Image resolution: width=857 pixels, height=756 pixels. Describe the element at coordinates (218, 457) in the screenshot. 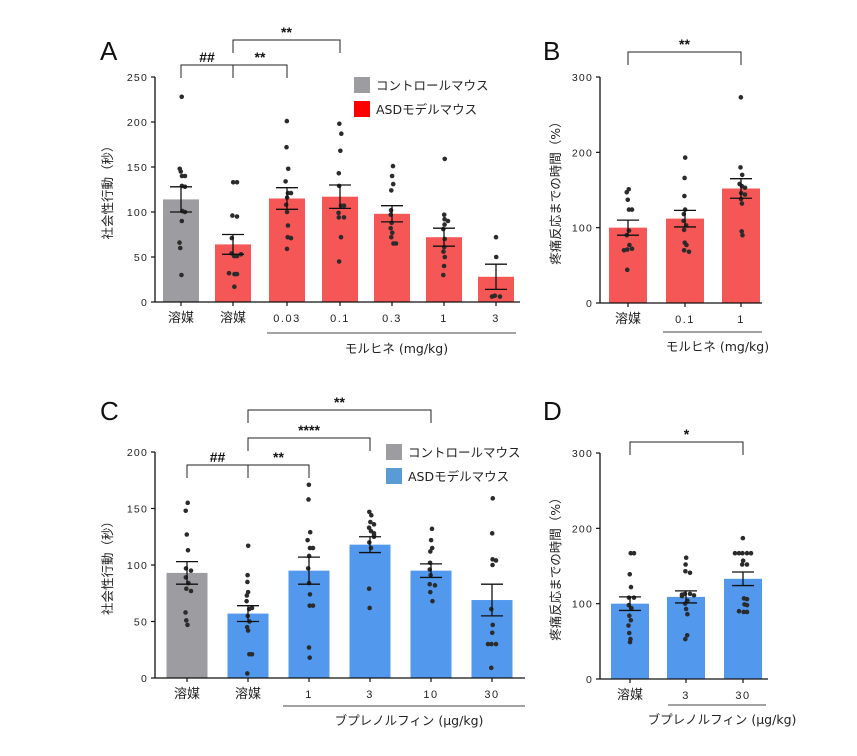

I see `significance-label: ##` at that location.